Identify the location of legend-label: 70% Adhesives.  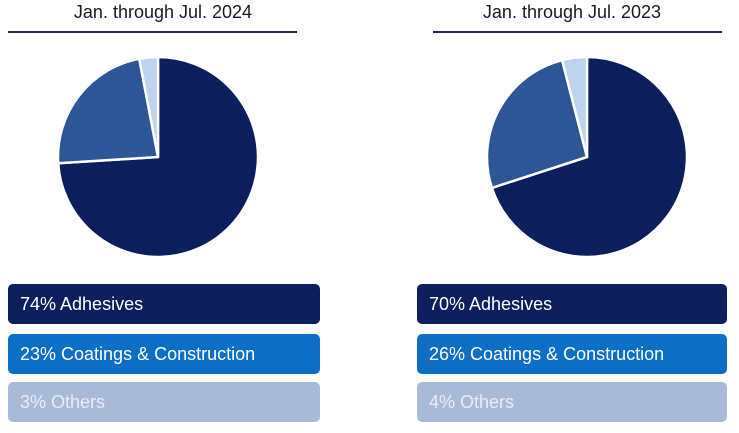
(491, 303).